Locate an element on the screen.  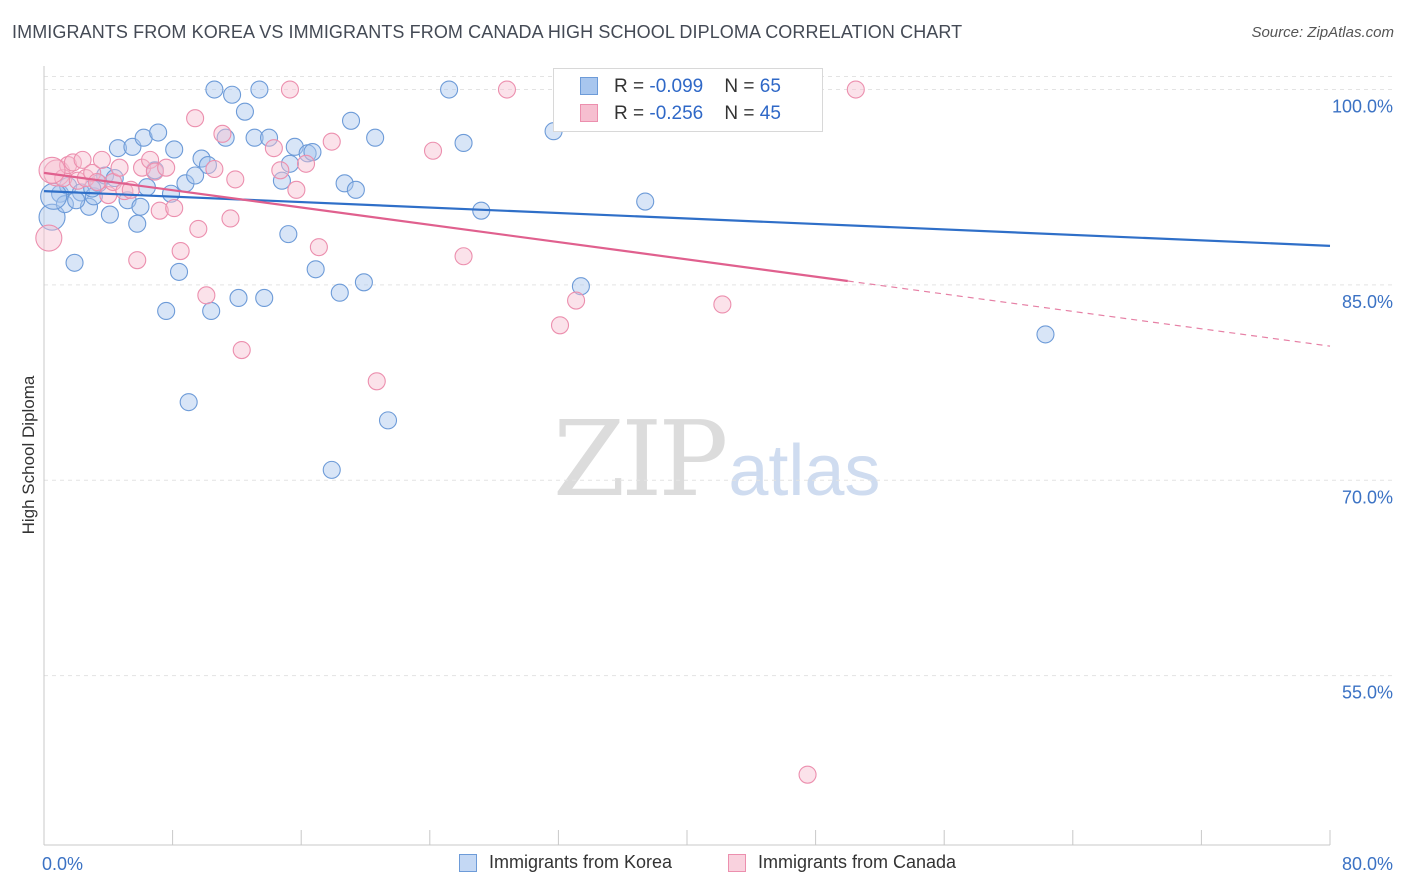
canada-trend-line is located at coordinates (445, 227).